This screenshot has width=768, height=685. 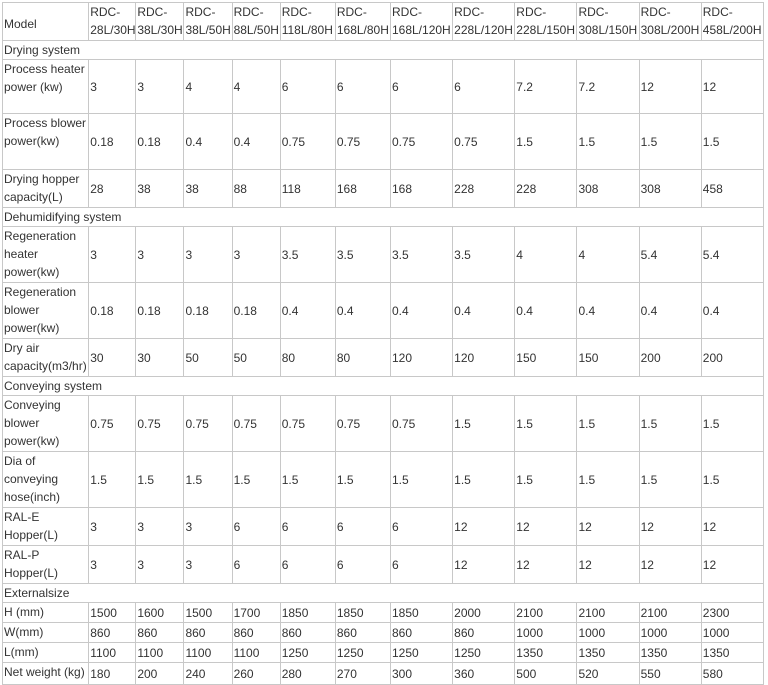 I want to click on row-label: RAL-E Hopper(L), so click(x=45, y=526).